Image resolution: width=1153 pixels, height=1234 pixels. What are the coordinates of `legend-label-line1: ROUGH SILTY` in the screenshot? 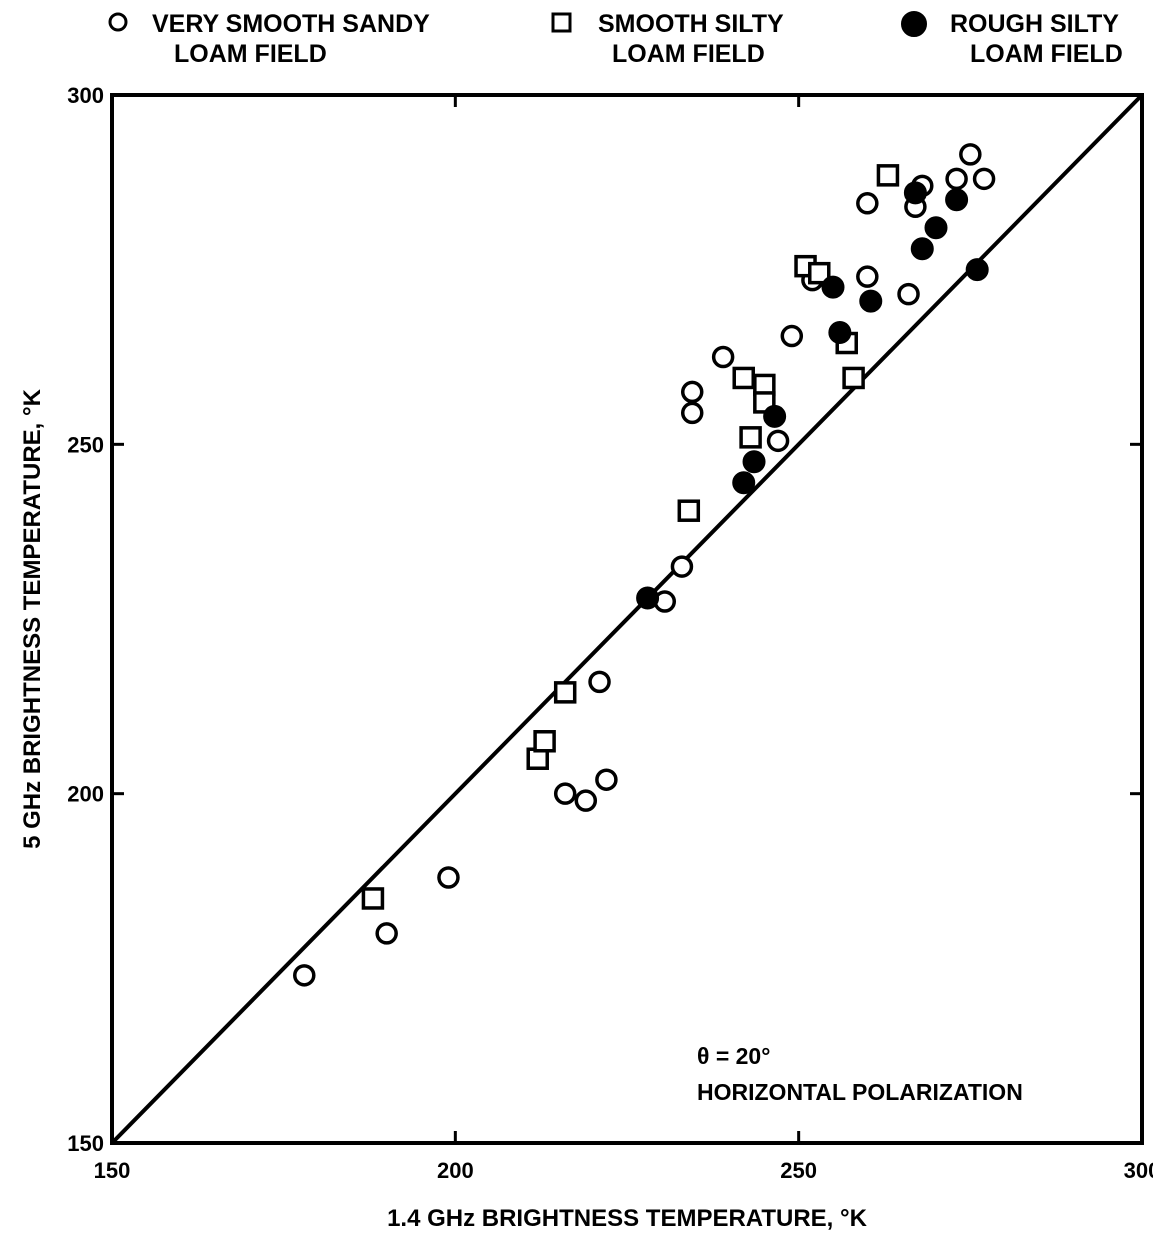 It's located at (1034, 24).